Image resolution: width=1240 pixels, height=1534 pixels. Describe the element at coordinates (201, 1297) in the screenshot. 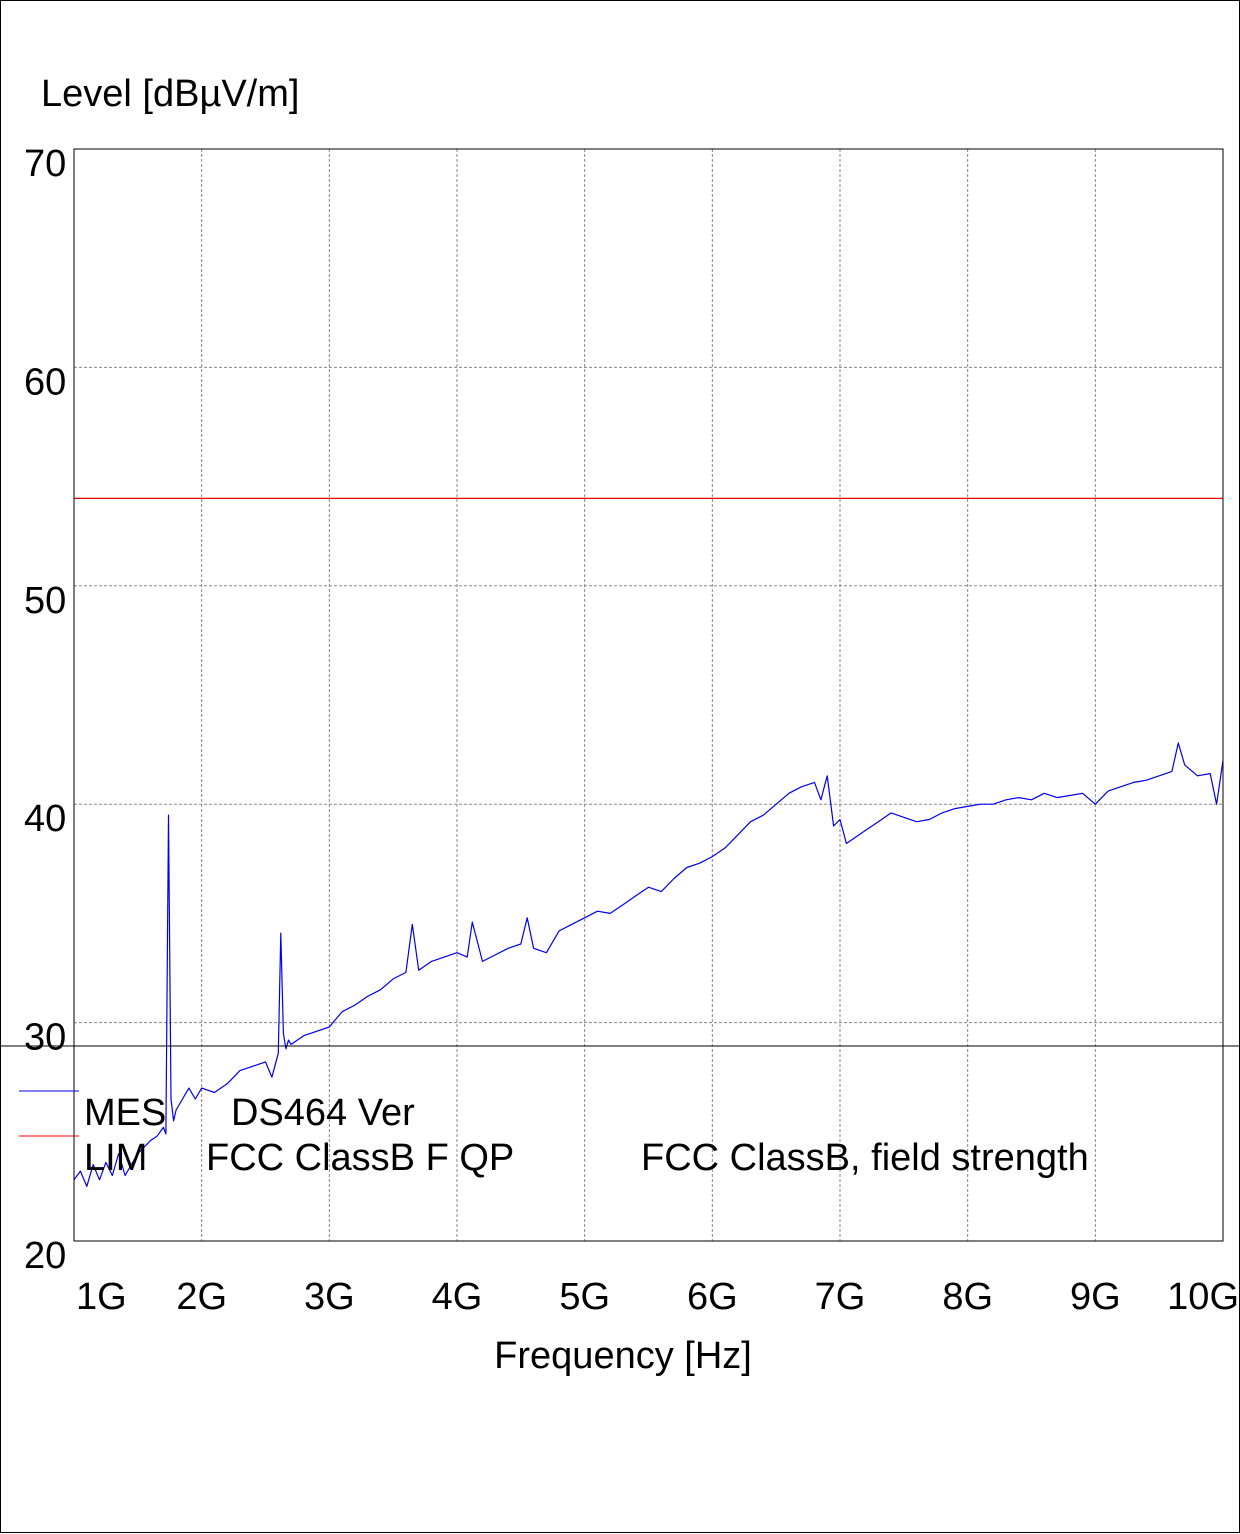

I see `x-tick-label: 2G` at that location.